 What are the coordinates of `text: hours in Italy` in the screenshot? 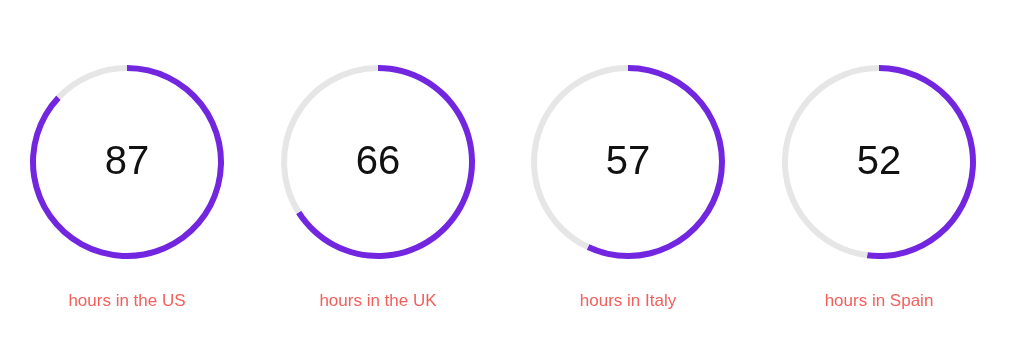 It's located at (629, 300).